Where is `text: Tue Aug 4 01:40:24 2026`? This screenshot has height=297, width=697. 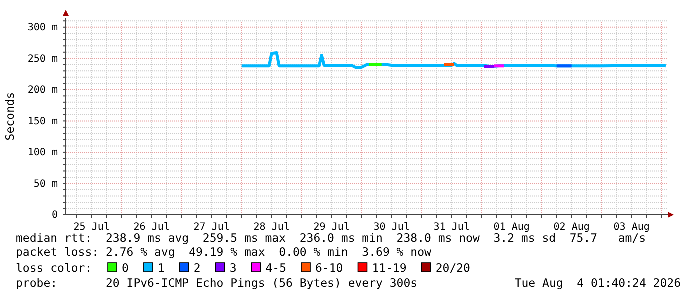
text: Tue Aug 4 01:40:24 2026 is located at coordinates (598, 283).